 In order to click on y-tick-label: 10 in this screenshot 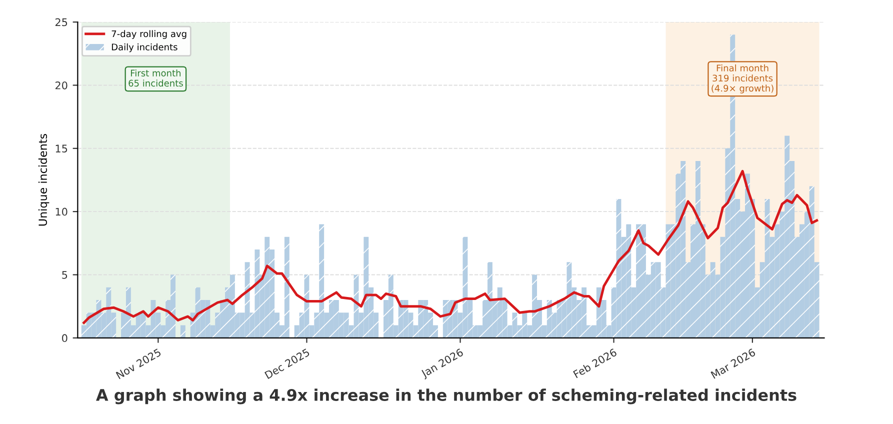, I will do `click(62, 212)`.